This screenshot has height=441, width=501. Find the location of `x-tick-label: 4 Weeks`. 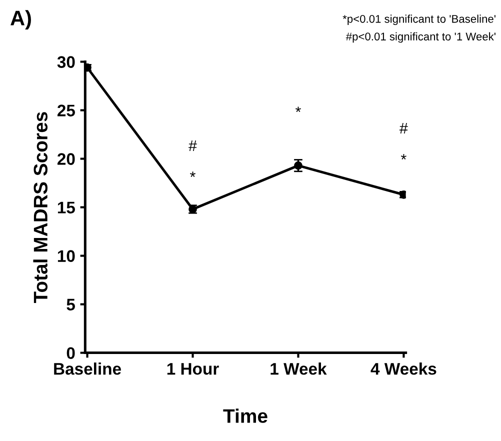

x-tick-label: 4 Weeks is located at coordinates (403, 368).